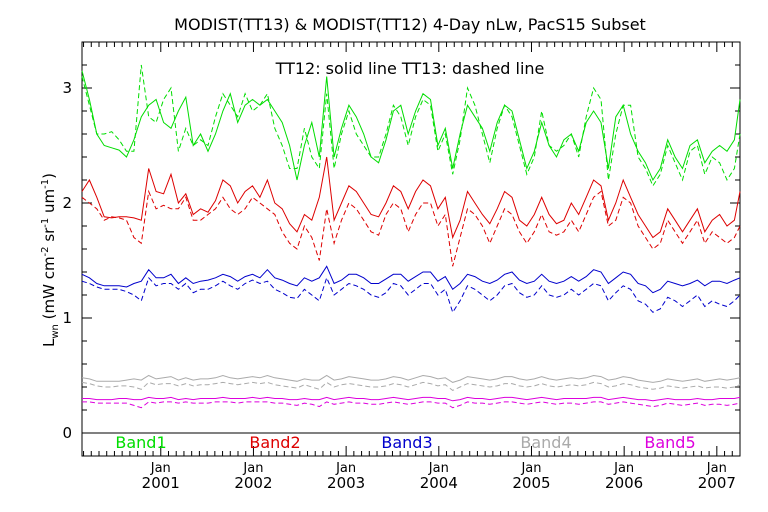 The height and width of the screenshot is (512, 768). Describe the element at coordinates (253, 483) in the screenshot. I see `x-tick-year: 2002` at that location.